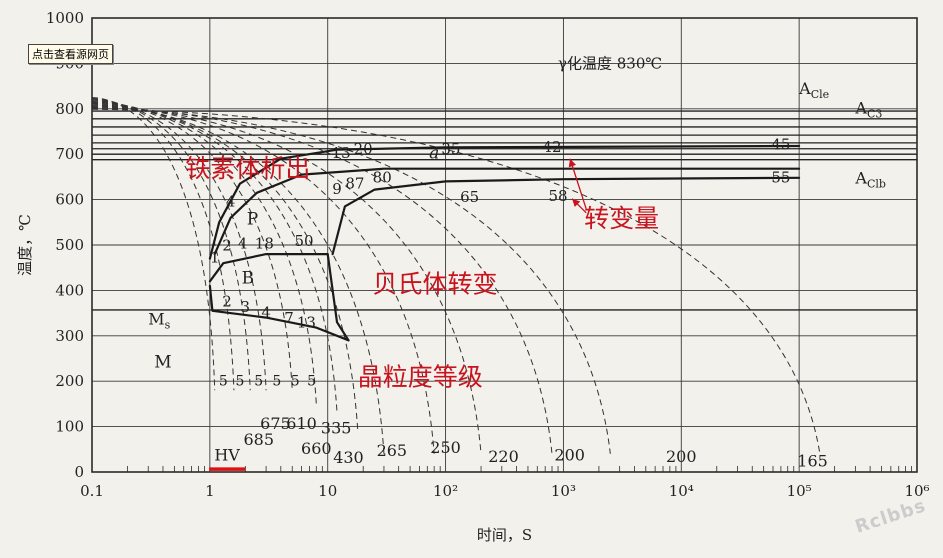 The height and width of the screenshot is (558, 943). I want to click on curve-ferrite-mid, so click(507, 211).